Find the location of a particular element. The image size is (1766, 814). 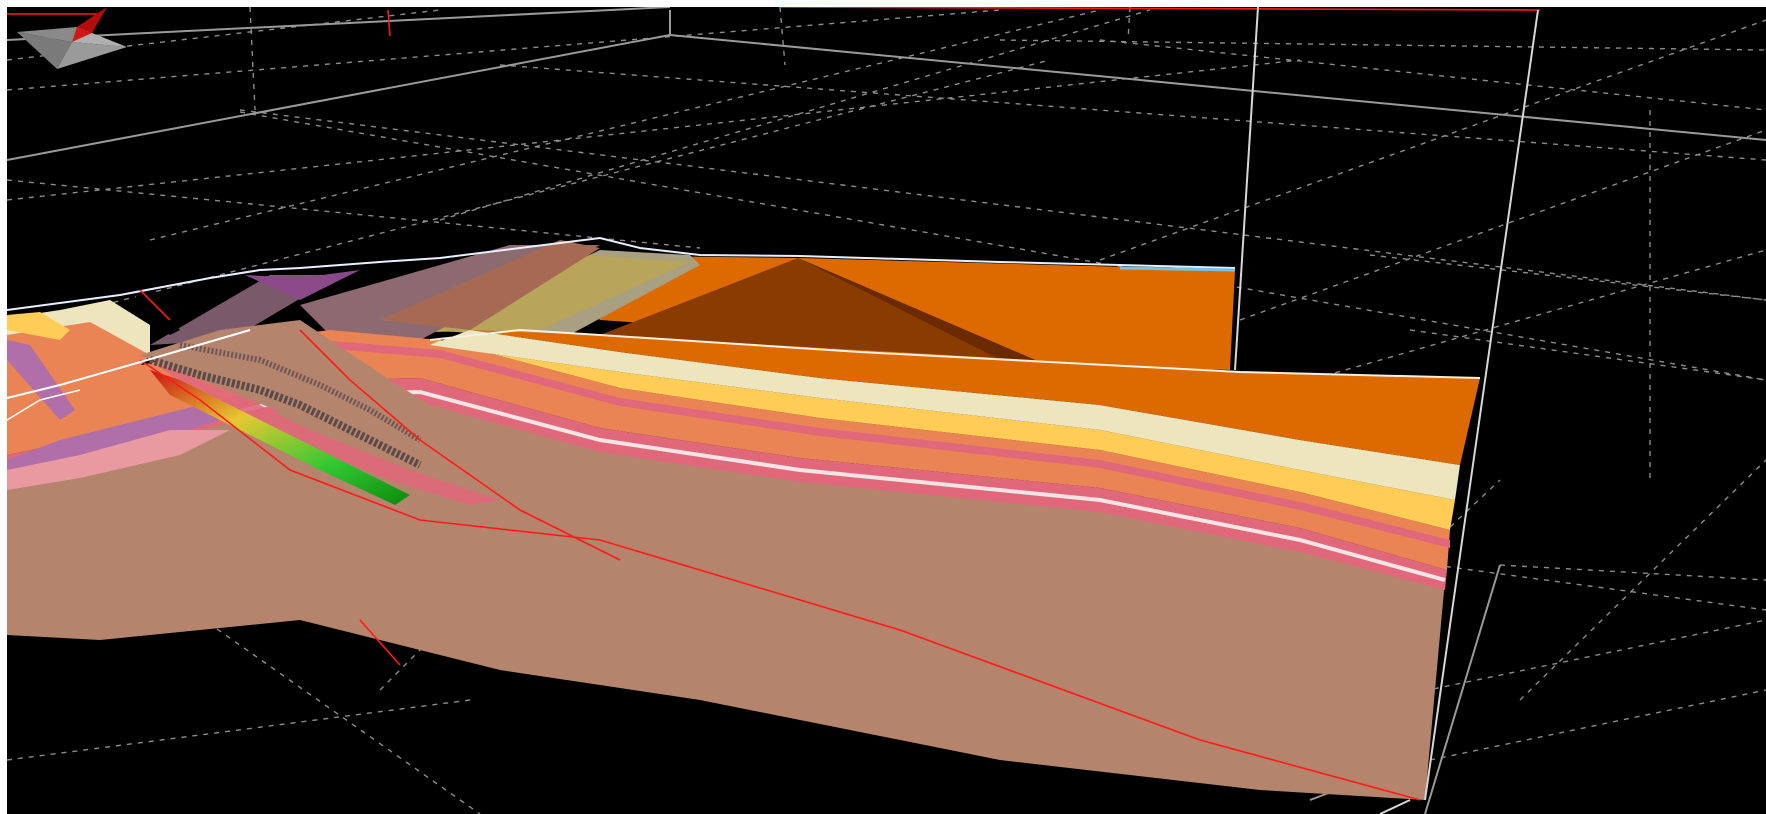

fault-plane-gradient is located at coordinates (280, 437).